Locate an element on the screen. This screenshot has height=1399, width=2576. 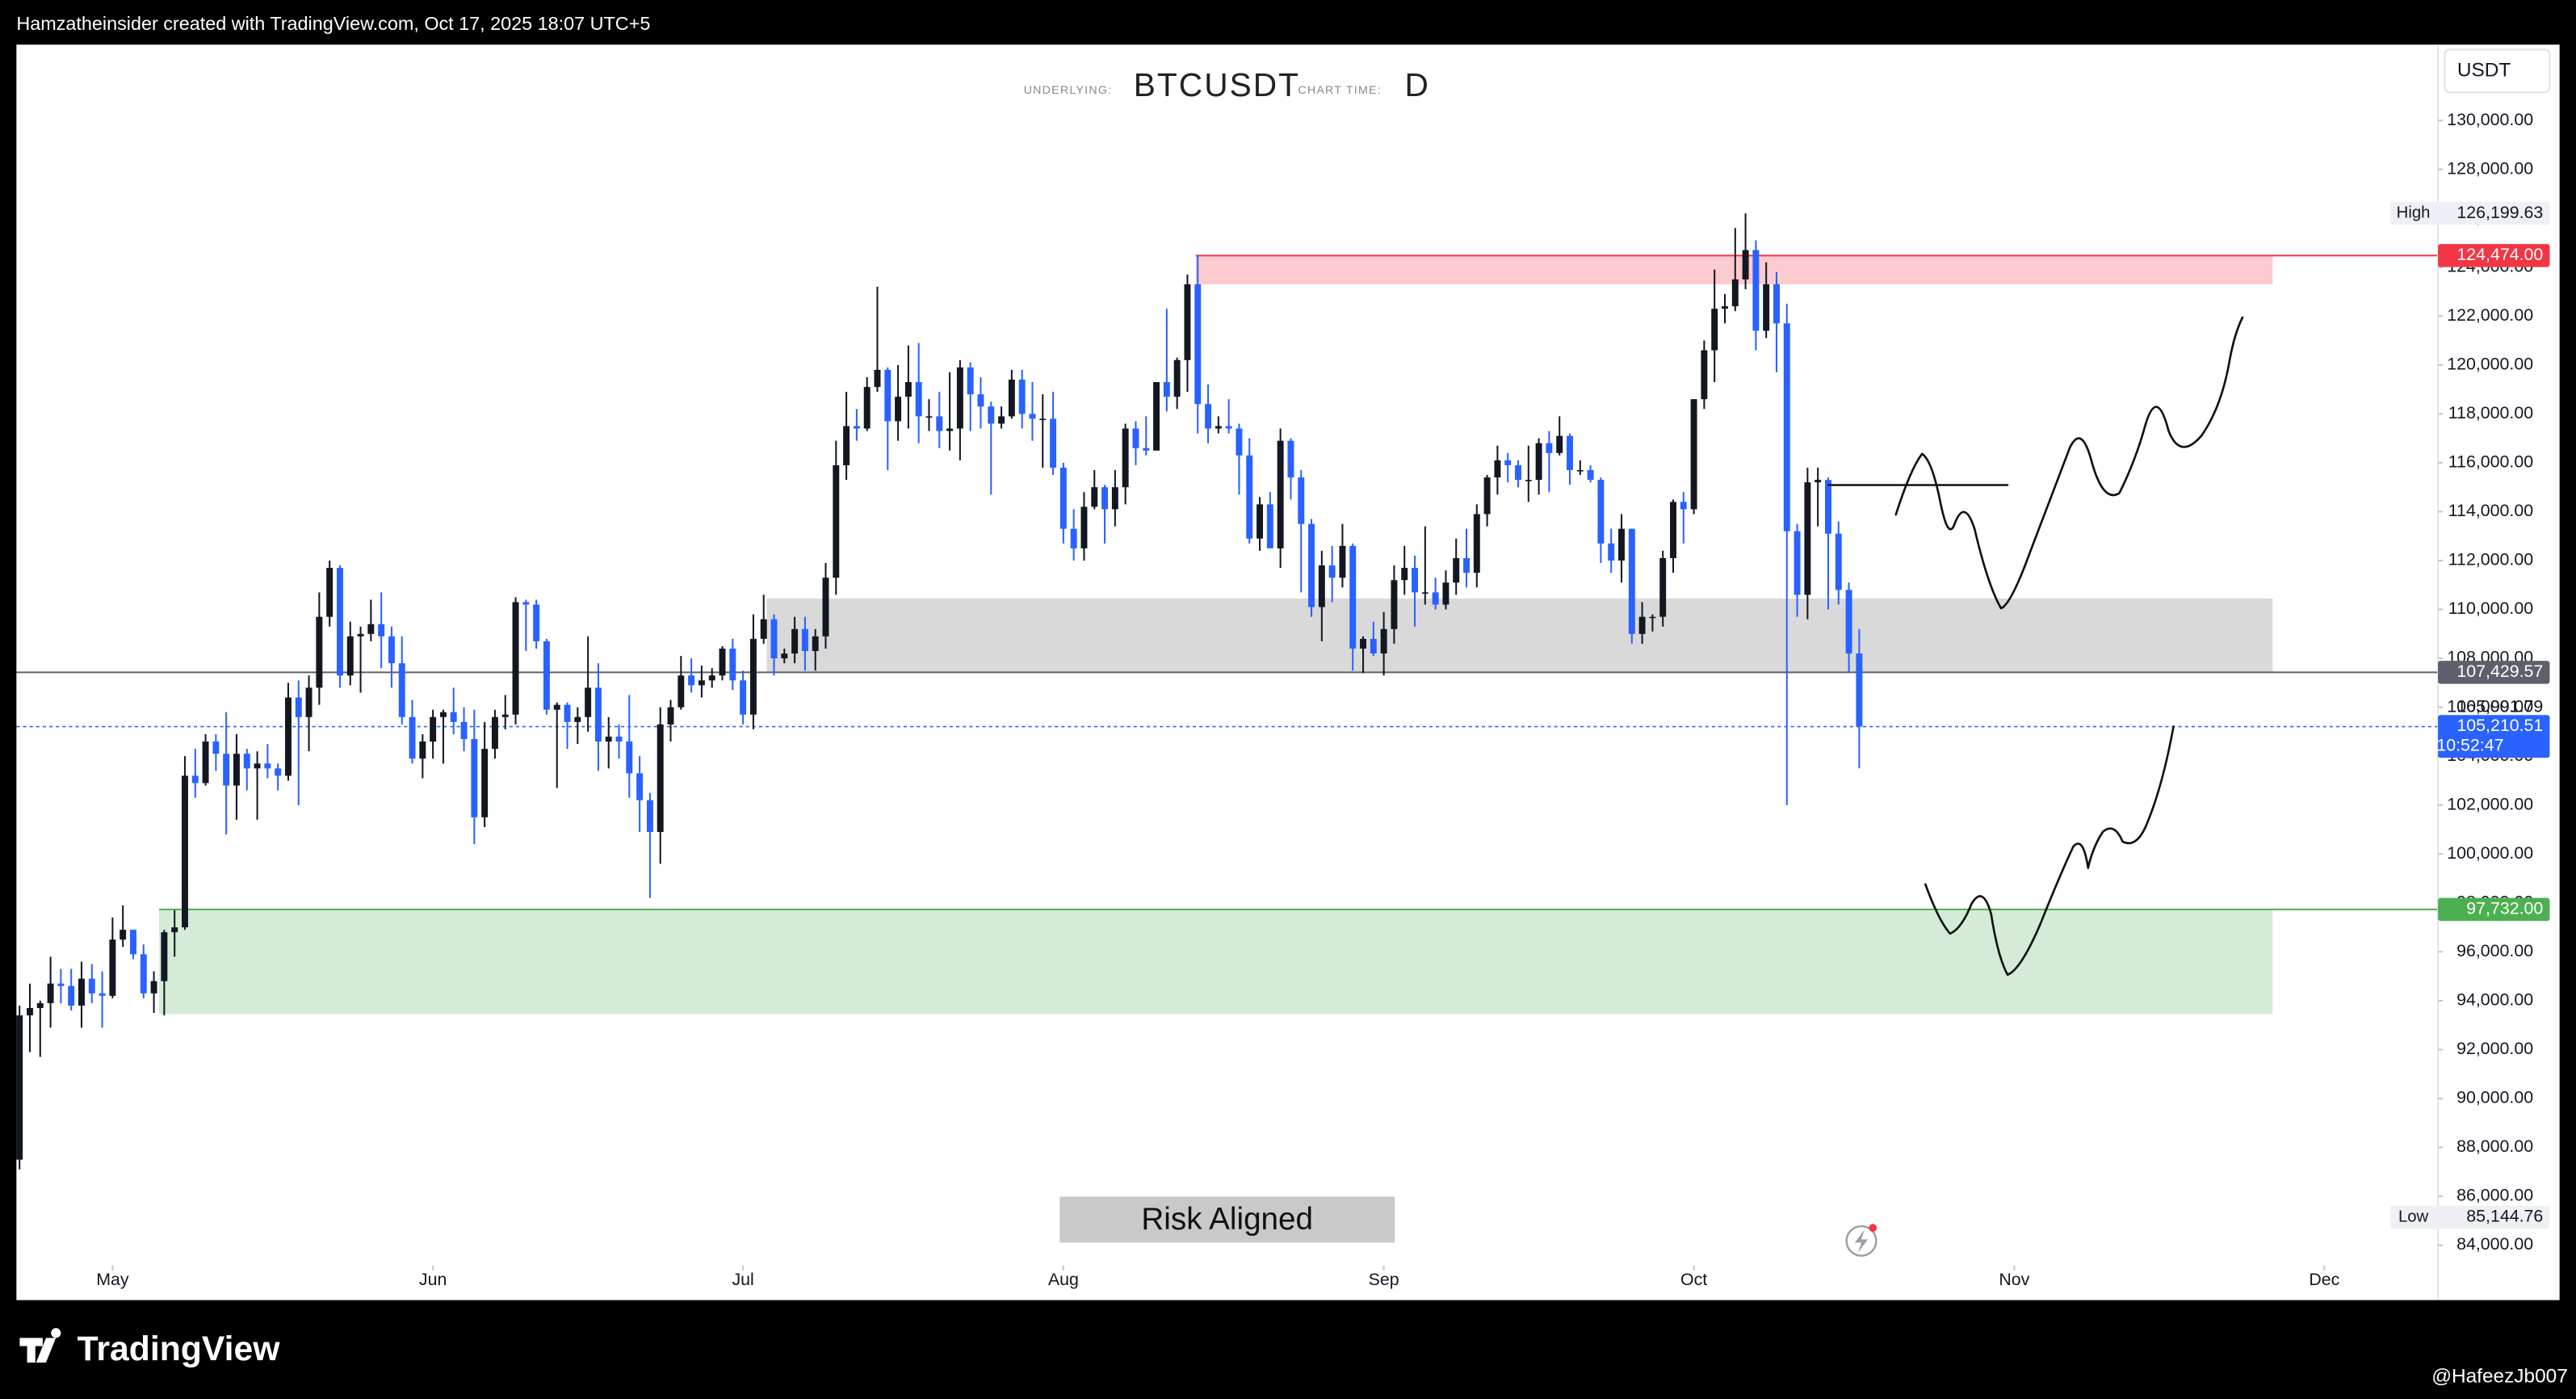
x-tick-label: Jul is located at coordinates (742, 1279).